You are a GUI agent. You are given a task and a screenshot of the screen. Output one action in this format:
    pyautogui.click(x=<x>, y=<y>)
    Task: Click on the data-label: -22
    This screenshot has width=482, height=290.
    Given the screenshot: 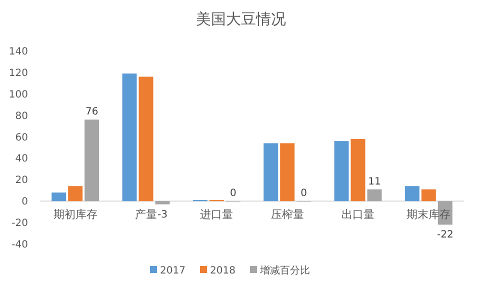 What is the action you would take?
    pyautogui.click(x=445, y=235)
    